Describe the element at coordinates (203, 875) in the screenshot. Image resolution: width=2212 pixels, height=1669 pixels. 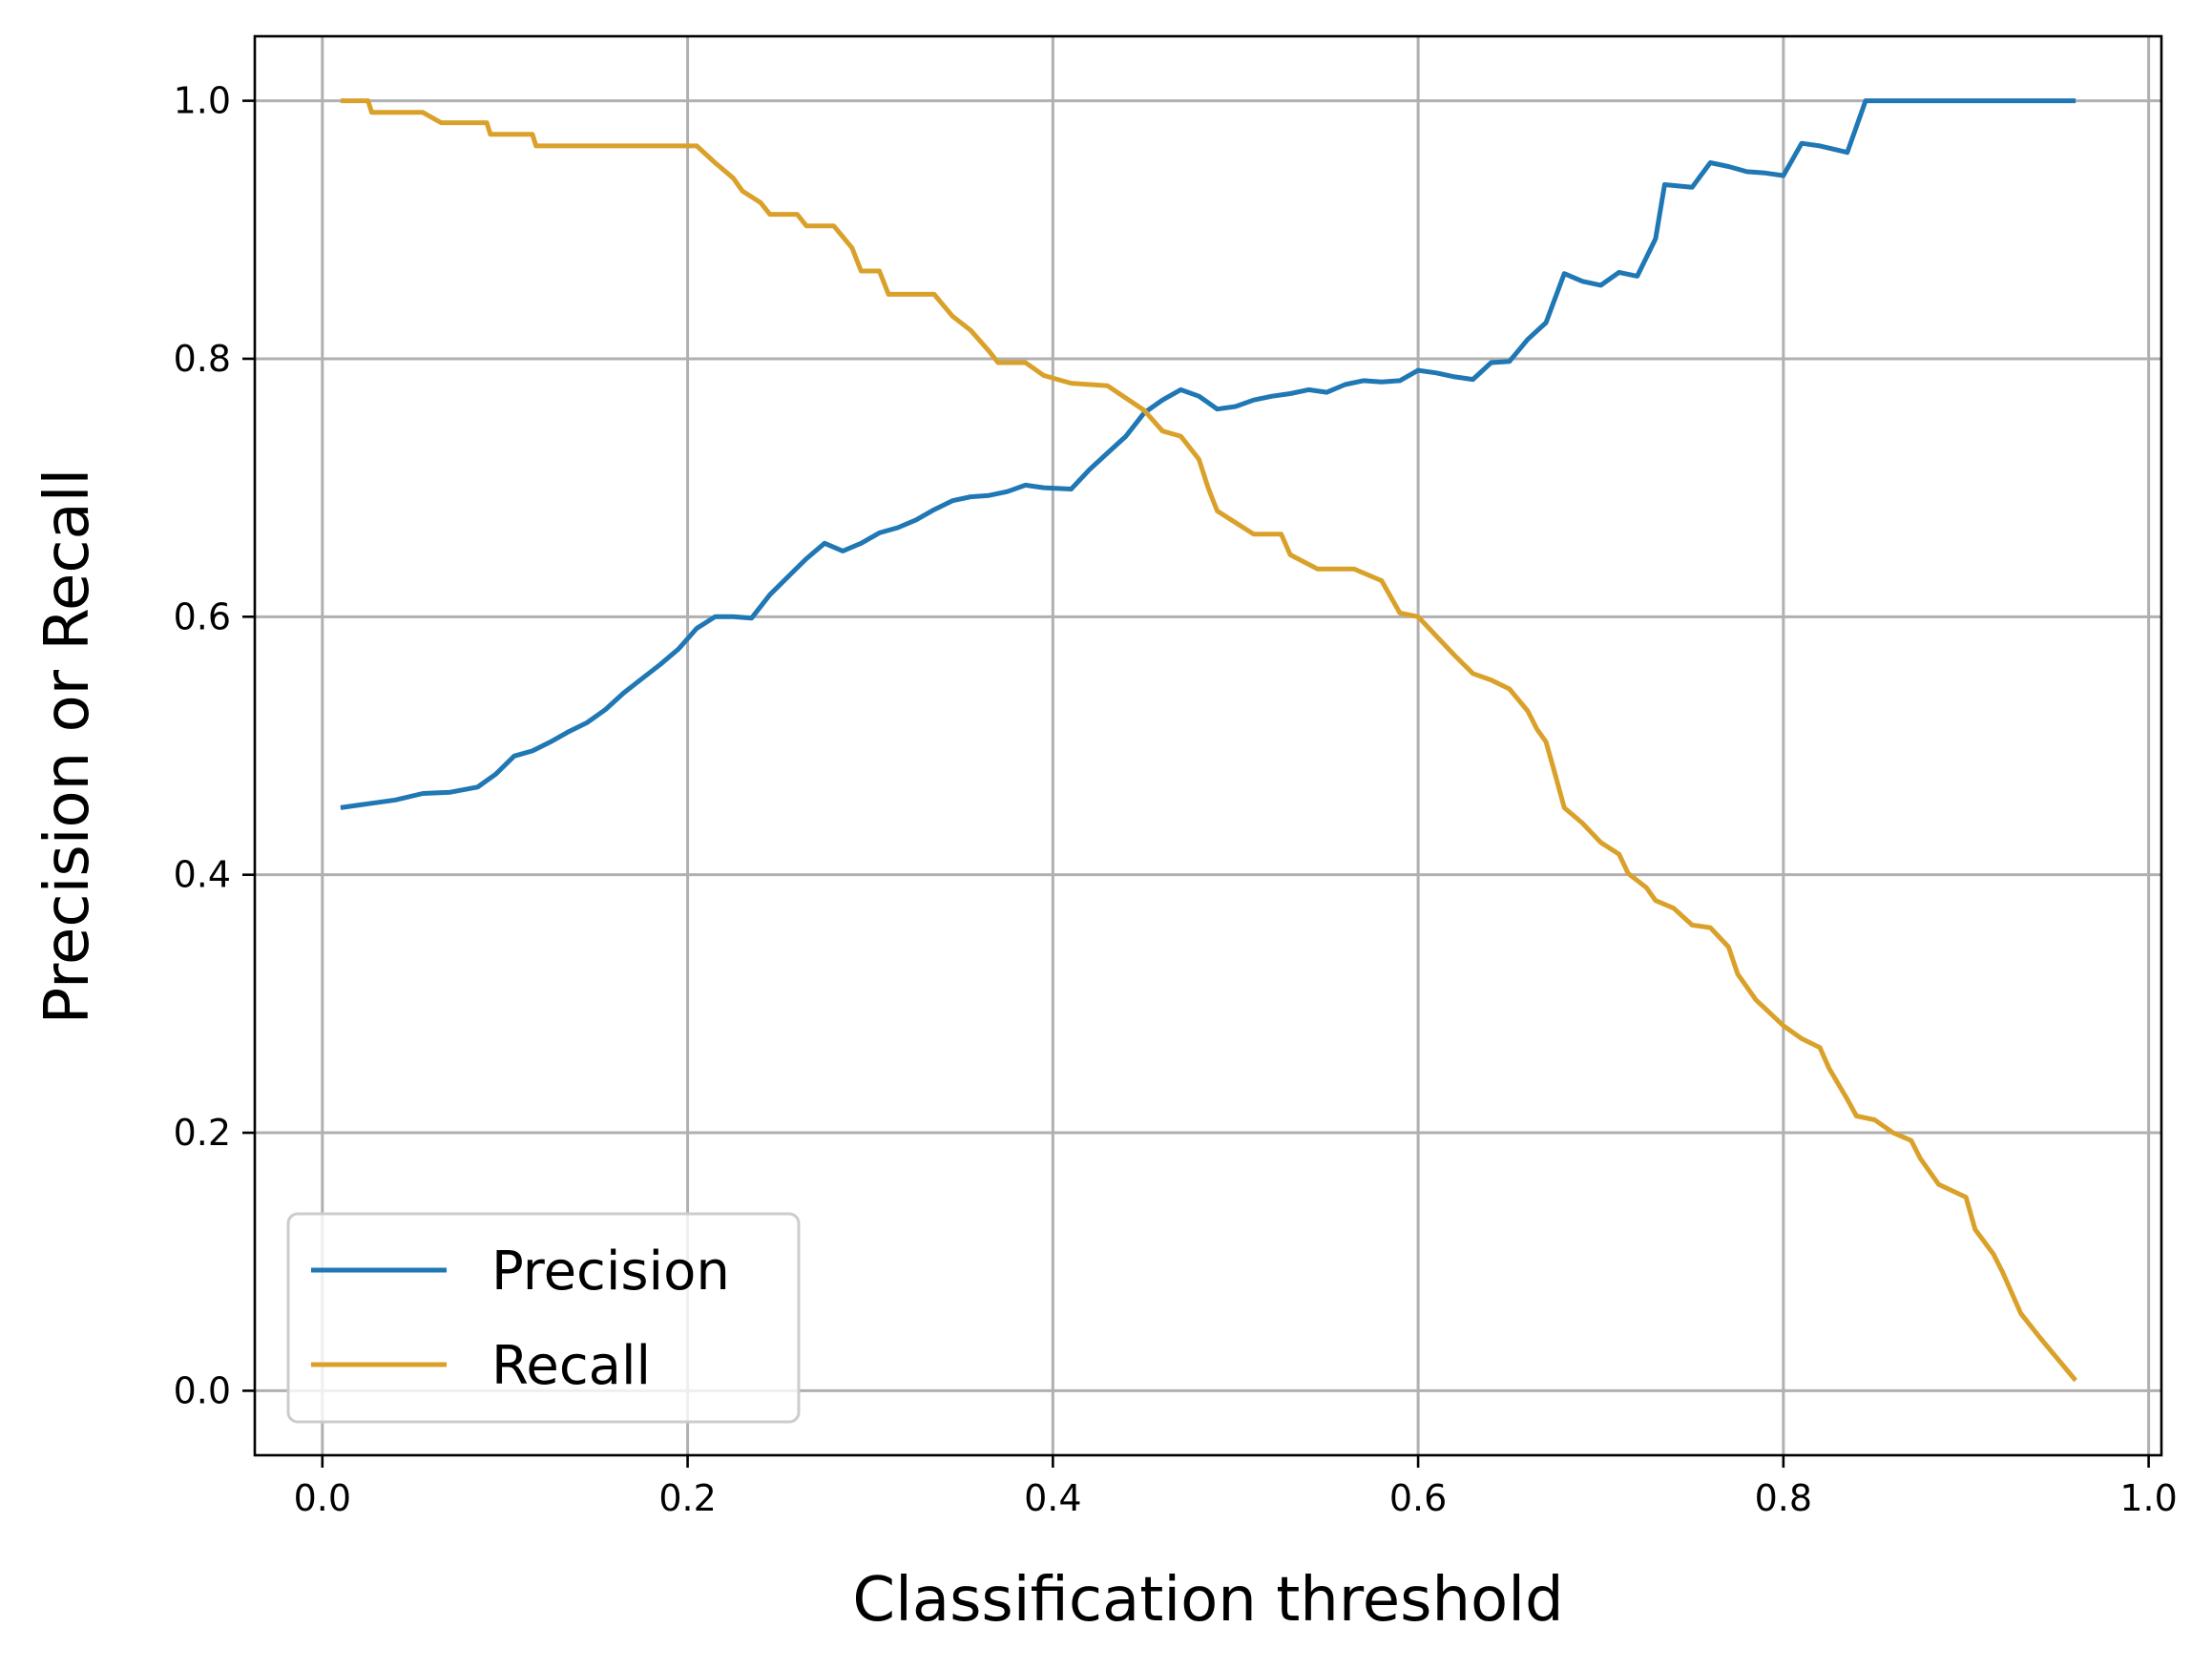
I see `y-tick-label: 0.4` at that location.